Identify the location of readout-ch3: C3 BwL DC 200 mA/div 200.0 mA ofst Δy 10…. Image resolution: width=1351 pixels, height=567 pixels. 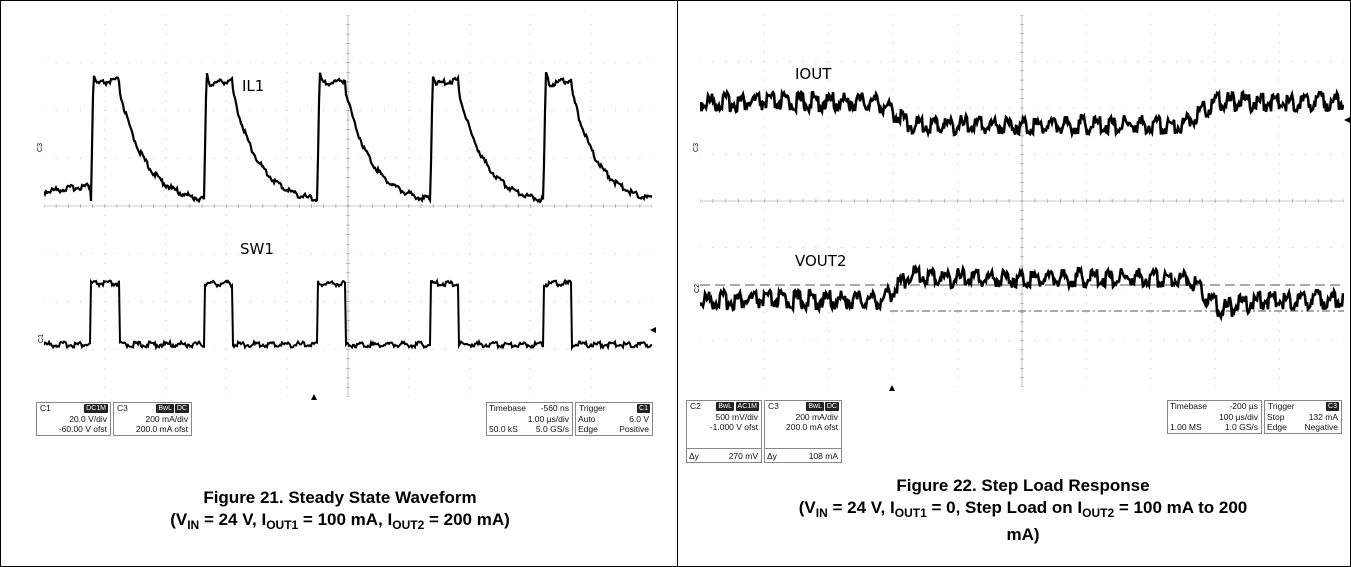
(803, 431).